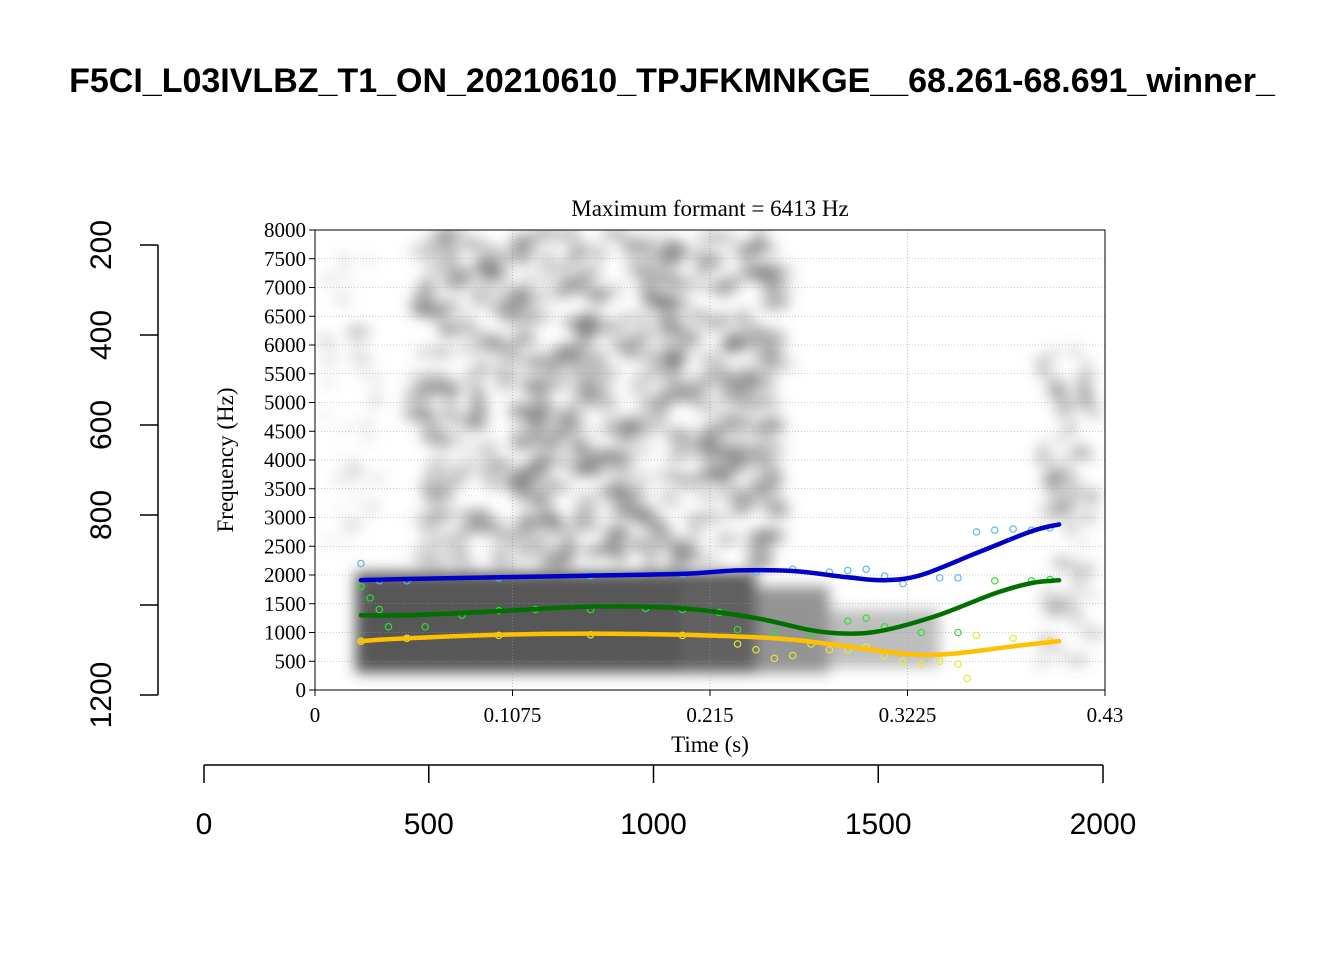  I want to click on inner-y-tick-label: 6500, so click(285, 316).